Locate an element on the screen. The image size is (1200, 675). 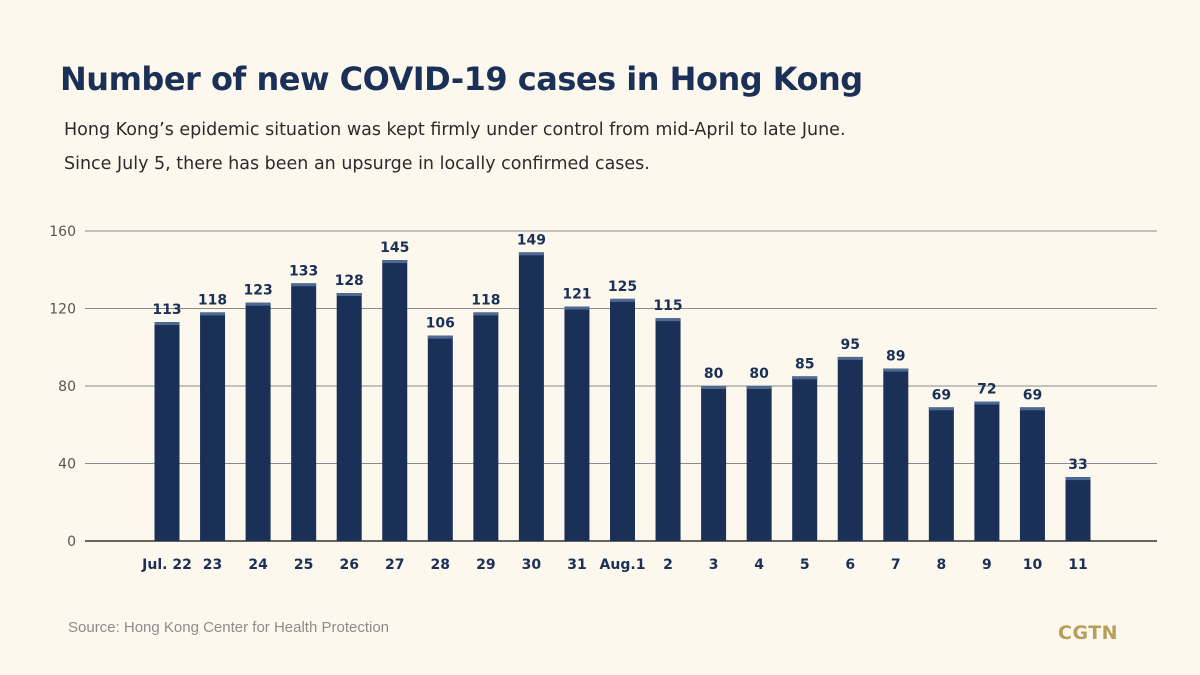
x-tick-label: 5 is located at coordinates (805, 565).